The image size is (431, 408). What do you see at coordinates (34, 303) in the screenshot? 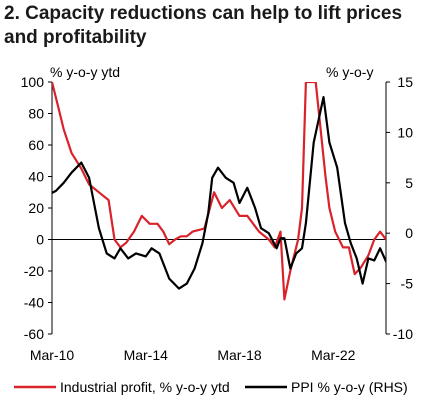
I see `left-tick-label: -40` at bounding box center [34, 303].